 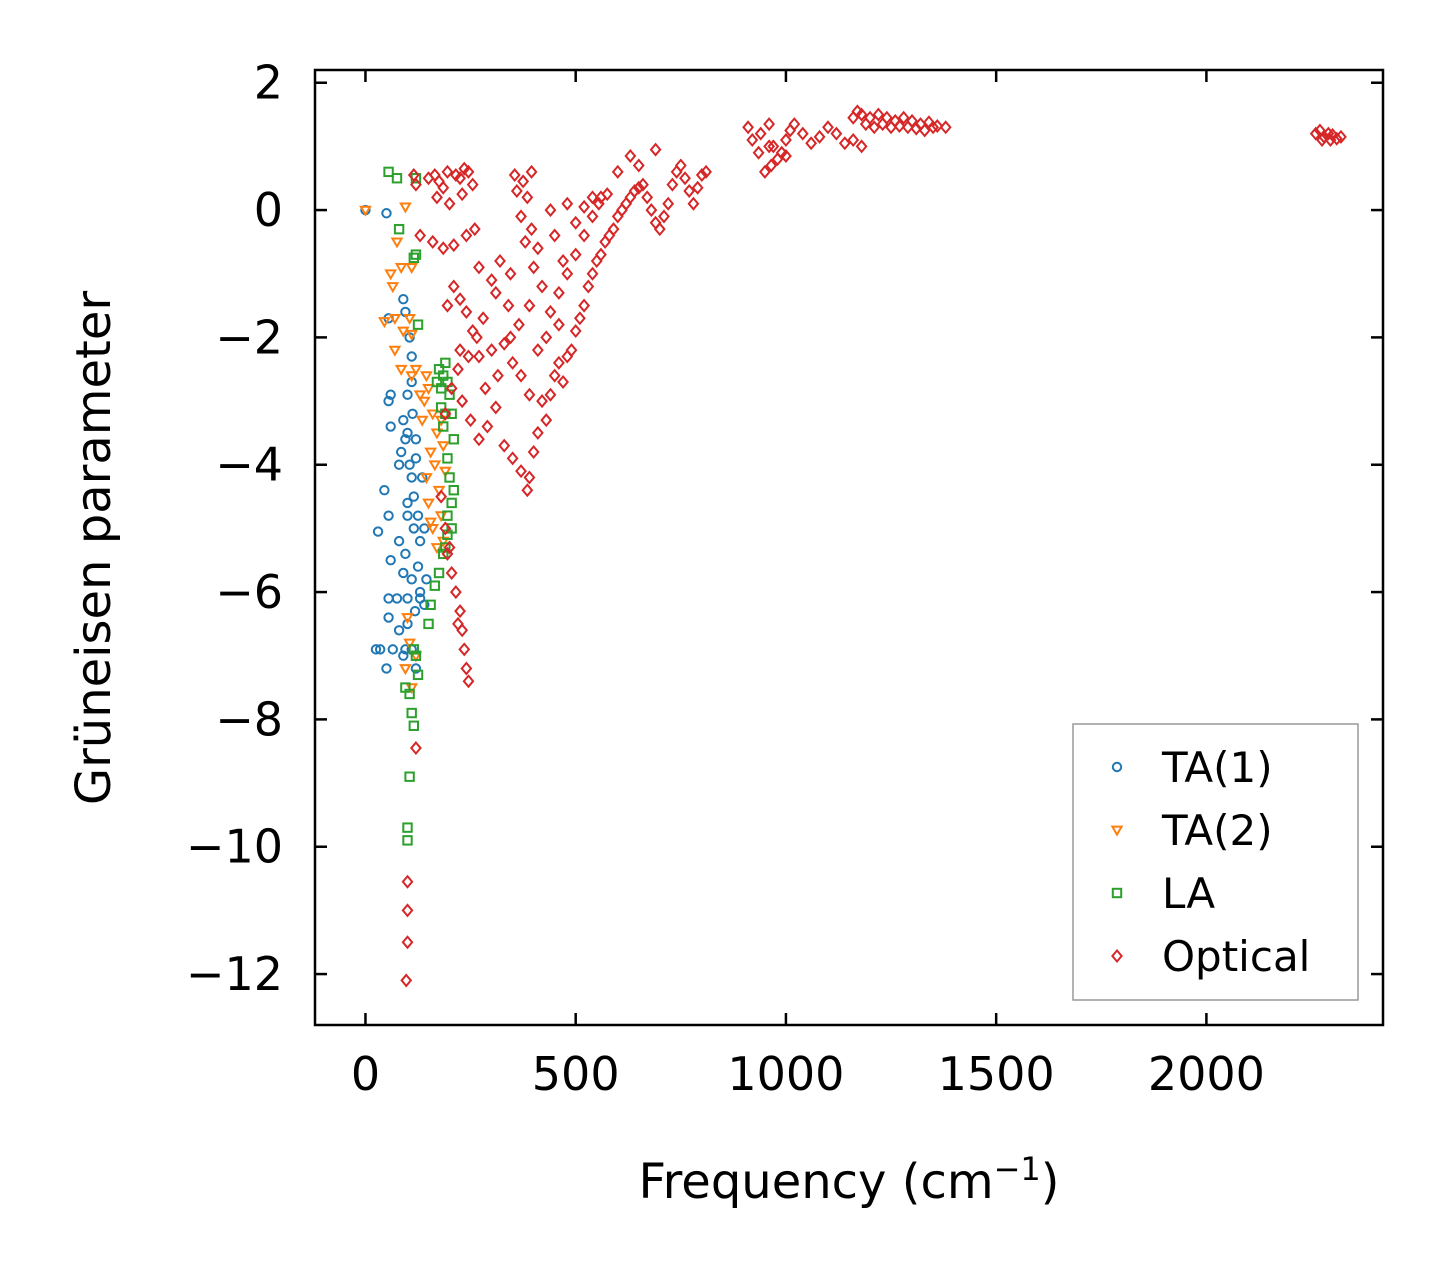 What do you see at coordinates (421, 506) in the screenshot?
I see `series-la` at bounding box center [421, 506].